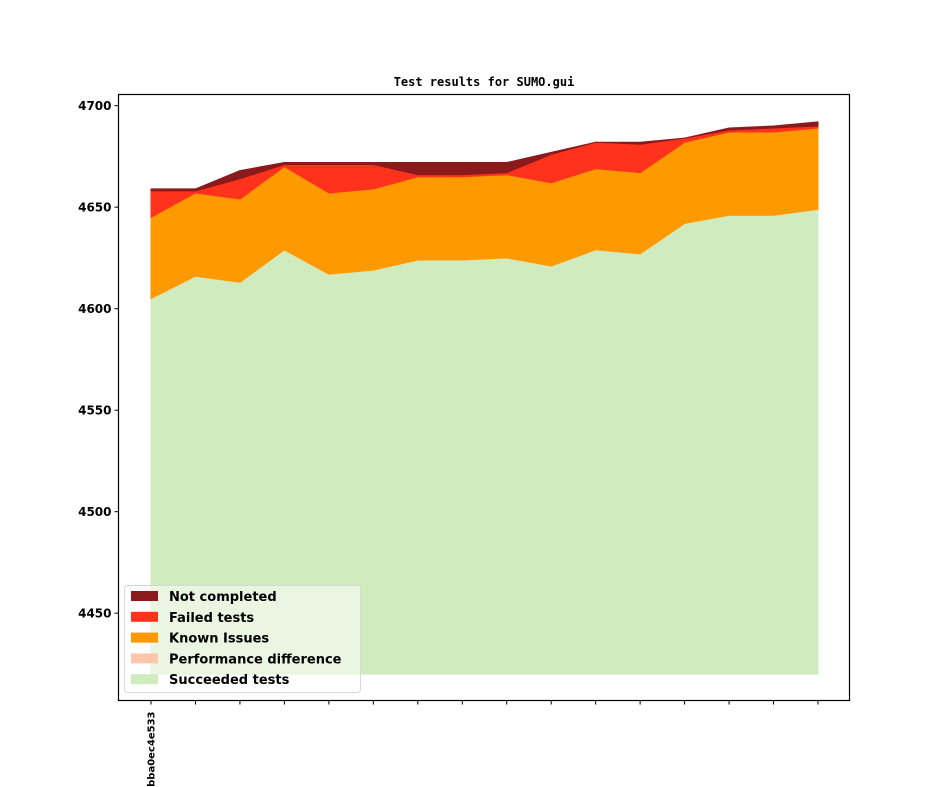  Describe the element at coordinates (211, 618) in the screenshot. I see `legend-label-failed-tests: Failed tests` at that location.